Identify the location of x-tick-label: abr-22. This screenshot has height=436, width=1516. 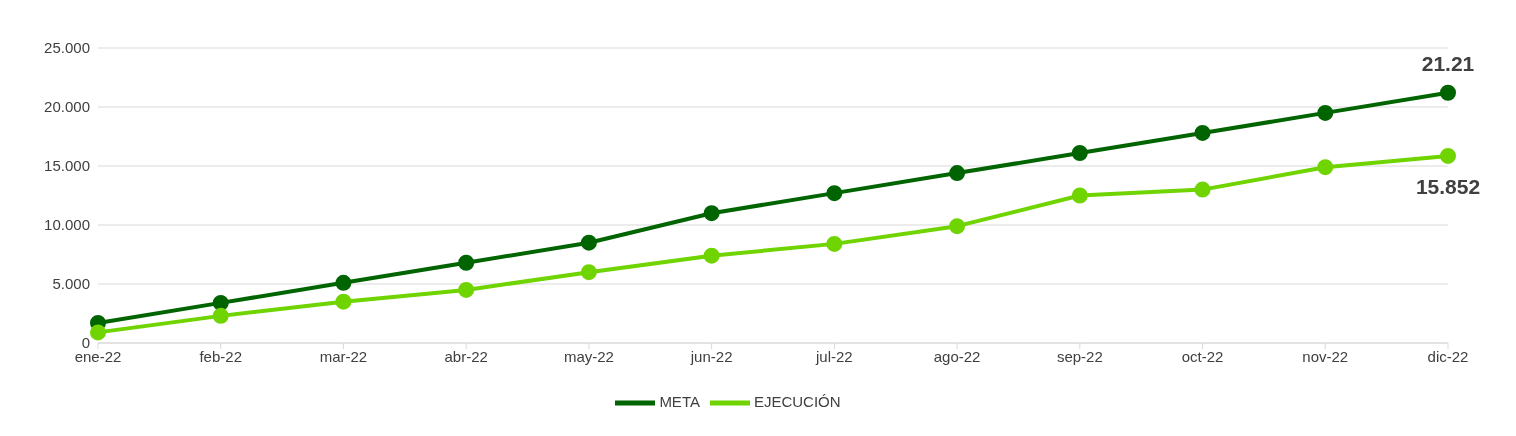
(466, 356).